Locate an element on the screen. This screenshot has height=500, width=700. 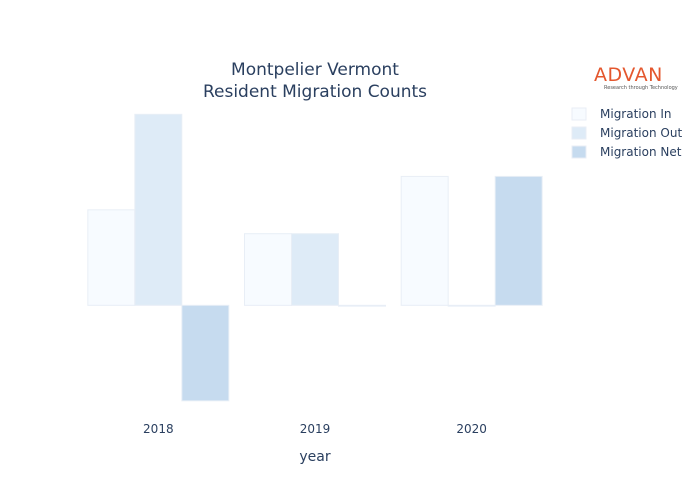
legend-item-migration-net: Migration Net is located at coordinates (626, 152).